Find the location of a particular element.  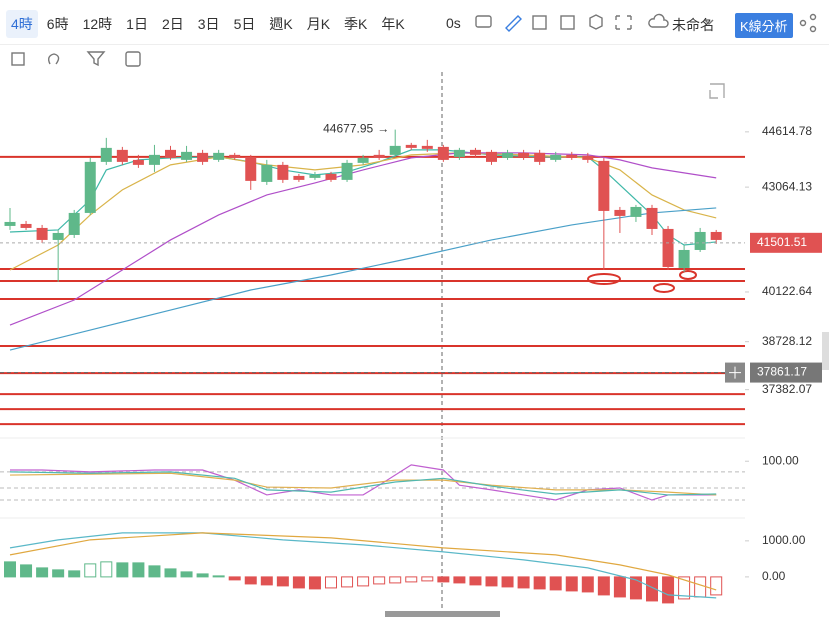

magnet-icon is located at coordinates (53, 59).